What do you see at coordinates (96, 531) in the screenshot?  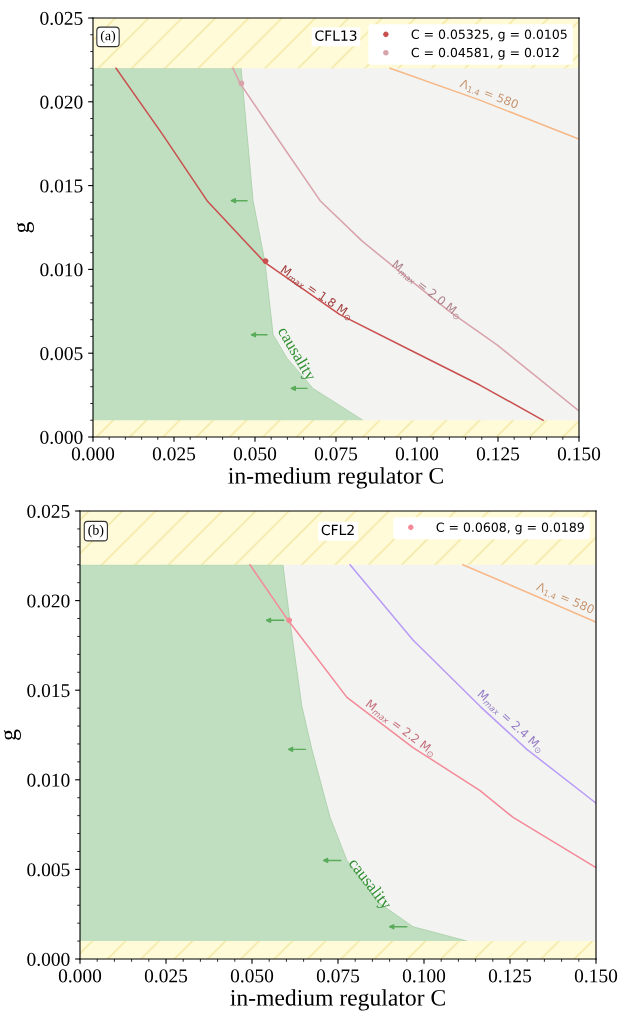 I see `annotation: (b)` at bounding box center [96, 531].